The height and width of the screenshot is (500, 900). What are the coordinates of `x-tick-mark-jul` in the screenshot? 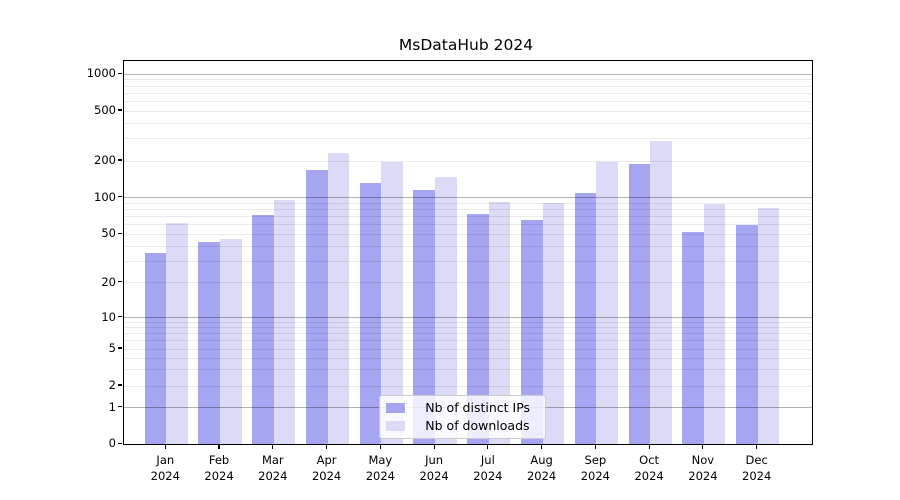 It's located at (488, 446).